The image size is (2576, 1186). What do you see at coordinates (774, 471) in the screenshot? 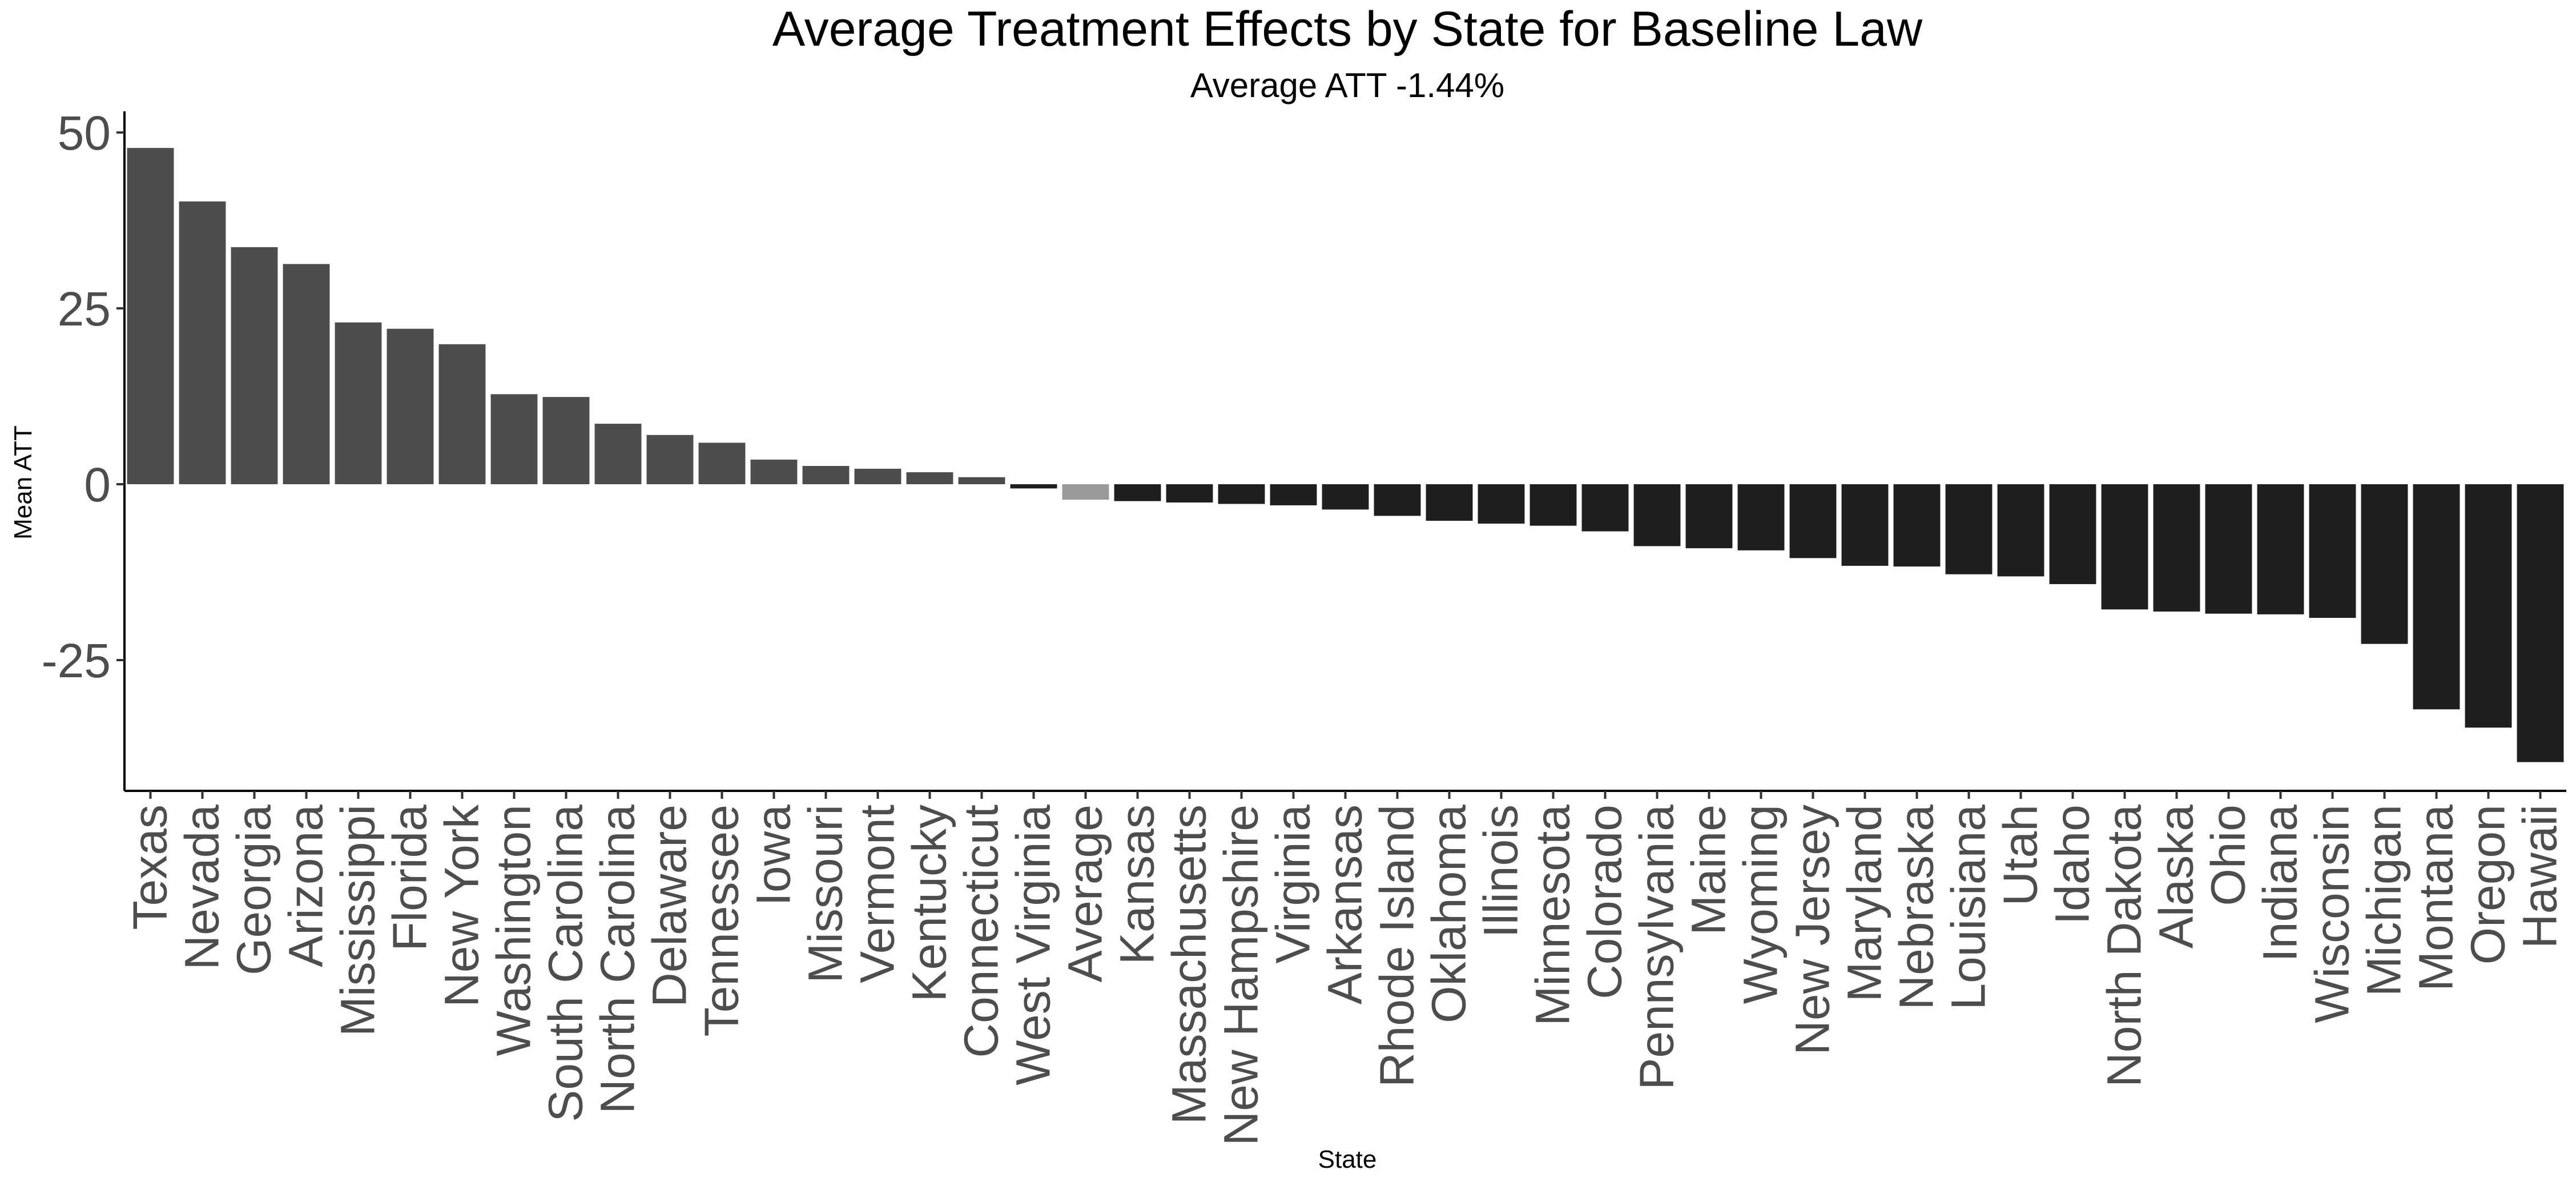
I see `bar-iowa` at bounding box center [774, 471].